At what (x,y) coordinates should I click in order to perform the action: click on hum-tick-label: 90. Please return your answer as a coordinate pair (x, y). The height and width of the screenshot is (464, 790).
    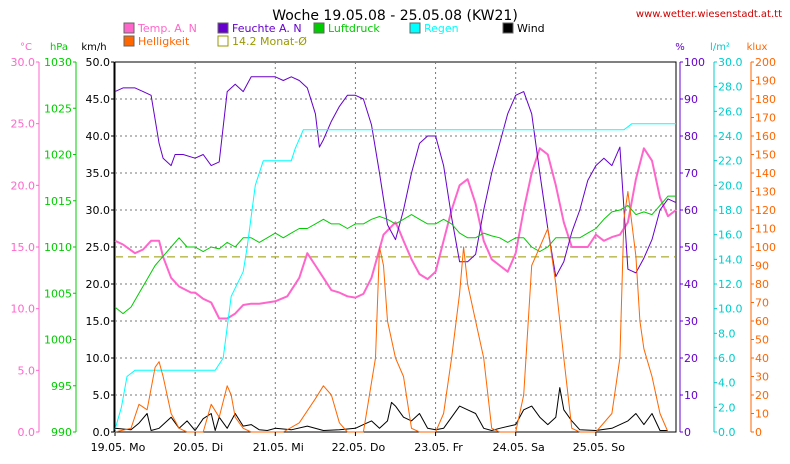
    Looking at the image, I should click on (691, 99).